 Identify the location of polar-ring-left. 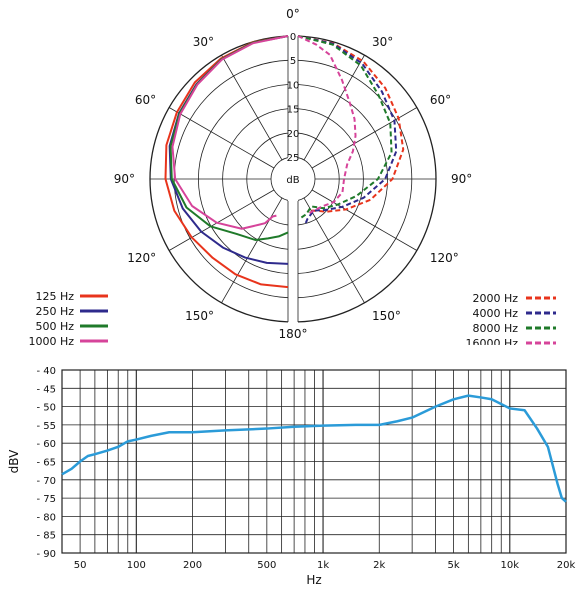
(279, 179).